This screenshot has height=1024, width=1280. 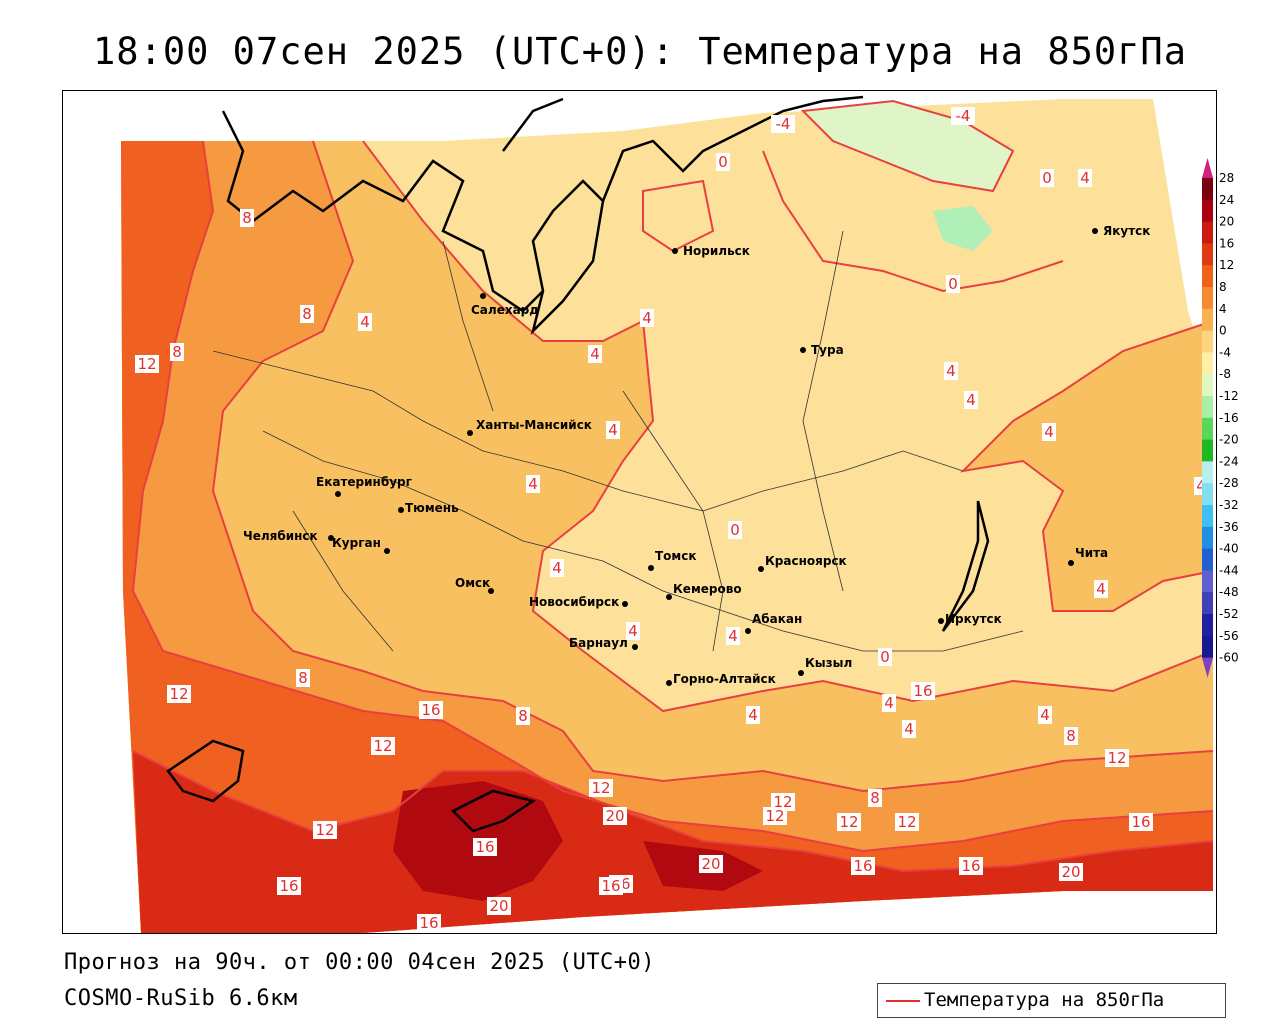 What do you see at coordinates (1207, 667) in the screenshot?
I see `colorbar-bottom-arrow` at bounding box center [1207, 667].